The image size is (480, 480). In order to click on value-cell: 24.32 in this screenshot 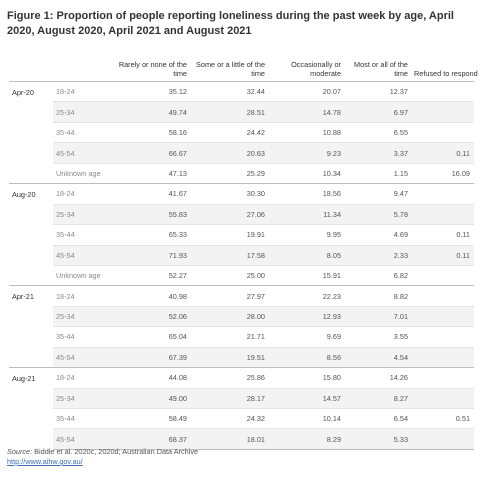, I will do `click(230, 418)`.